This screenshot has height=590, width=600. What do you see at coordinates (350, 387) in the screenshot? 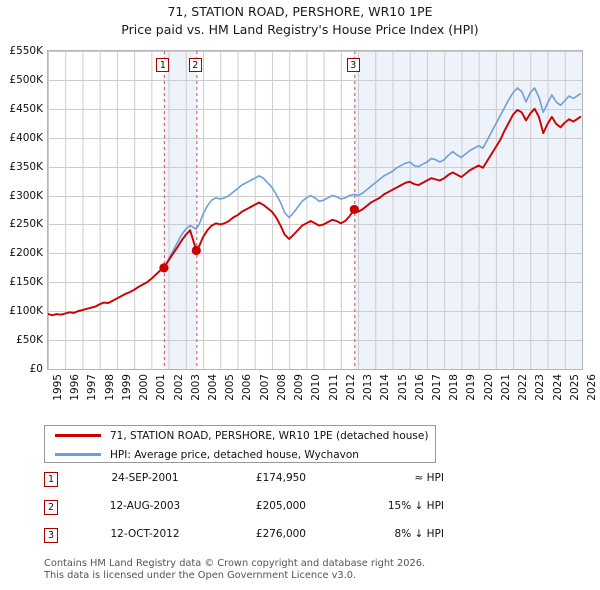
I see `x-tick-label: 2012` at bounding box center [350, 387].